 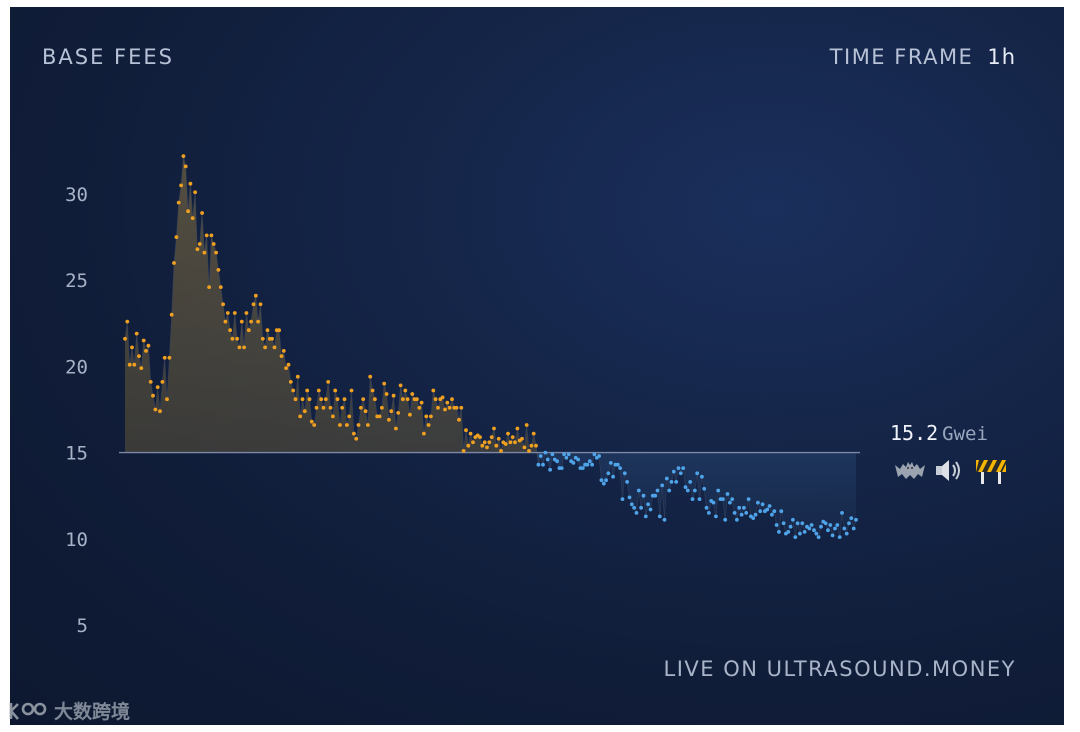 What do you see at coordinates (1001, 57) in the screenshot?
I see `timeframe-value: 1h` at bounding box center [1001, 57].